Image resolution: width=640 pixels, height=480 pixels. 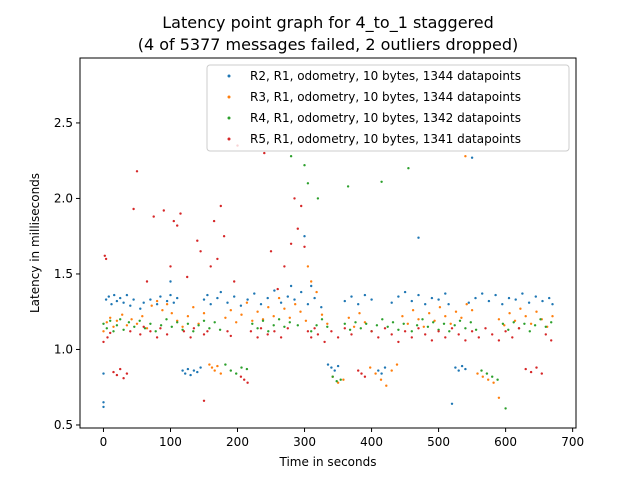 I want to click on x-tick-label: 300, so click(x=304, y=442).